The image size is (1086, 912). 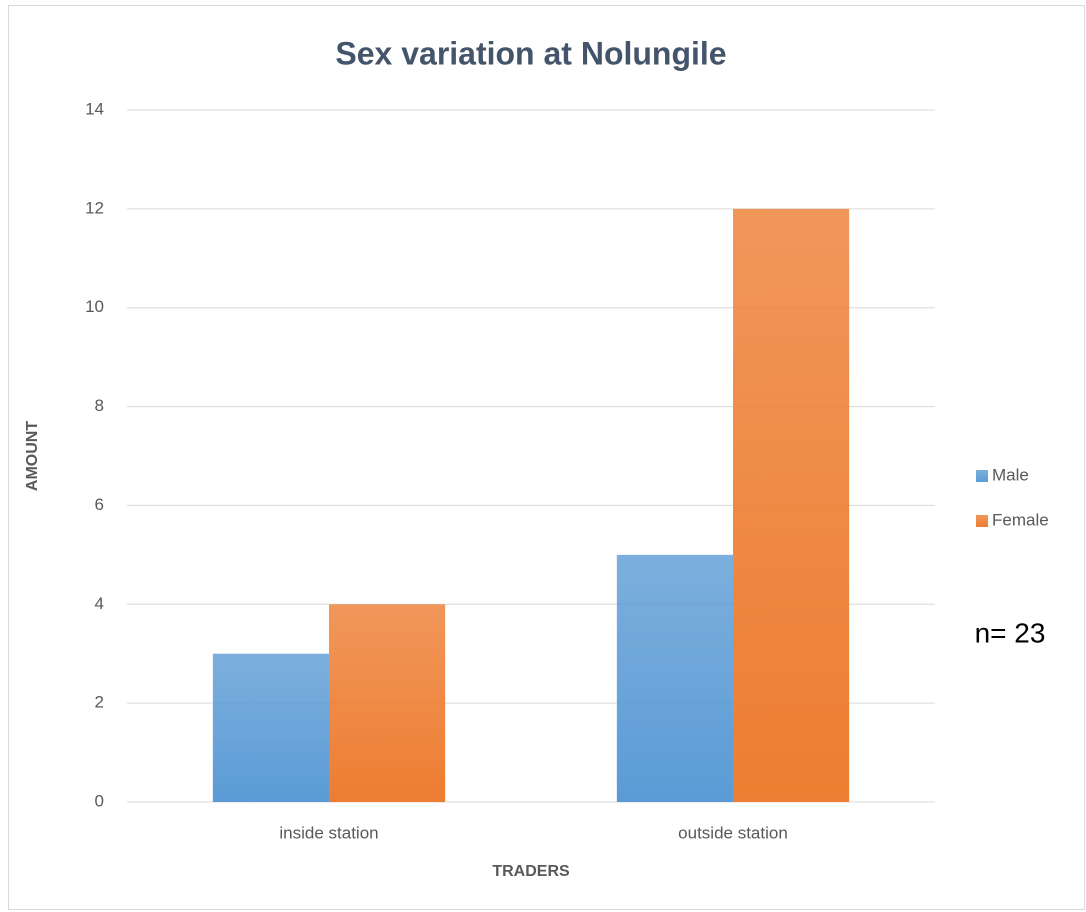 What do you see at coordinates (99, 504) in the screenshot?
I see `y-tick-label: 6` at bounding box center [99, 504].